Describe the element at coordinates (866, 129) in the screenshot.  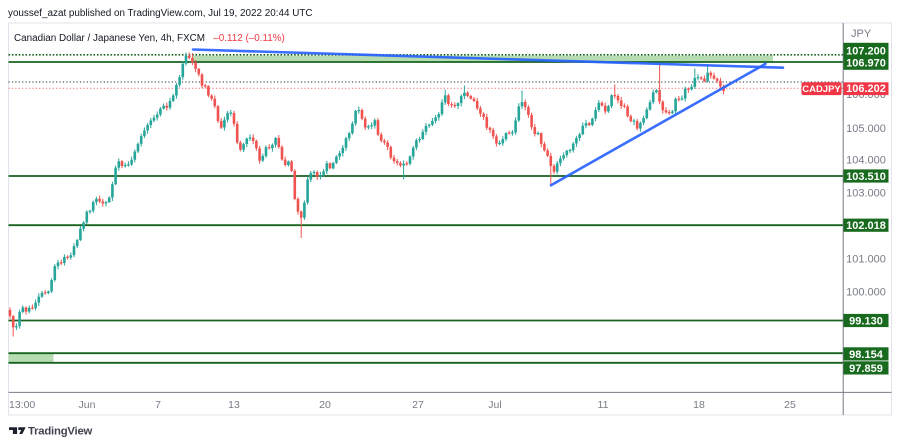
I see `svg-text: 105.000` at that location.